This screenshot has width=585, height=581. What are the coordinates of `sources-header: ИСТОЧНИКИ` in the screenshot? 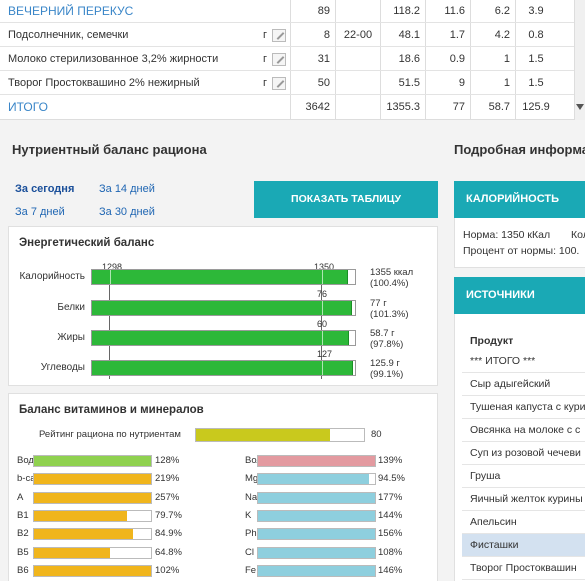 It's located at (519, 295).